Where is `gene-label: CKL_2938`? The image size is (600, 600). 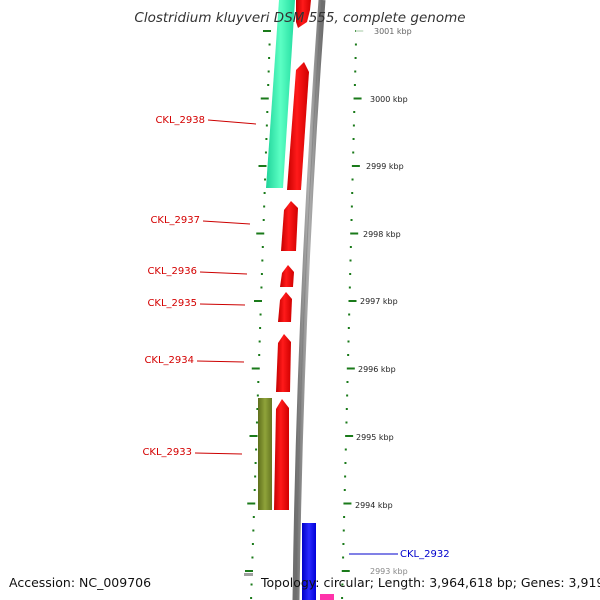
gene-label: CKL_2938 is located at coordinates (180, 120).